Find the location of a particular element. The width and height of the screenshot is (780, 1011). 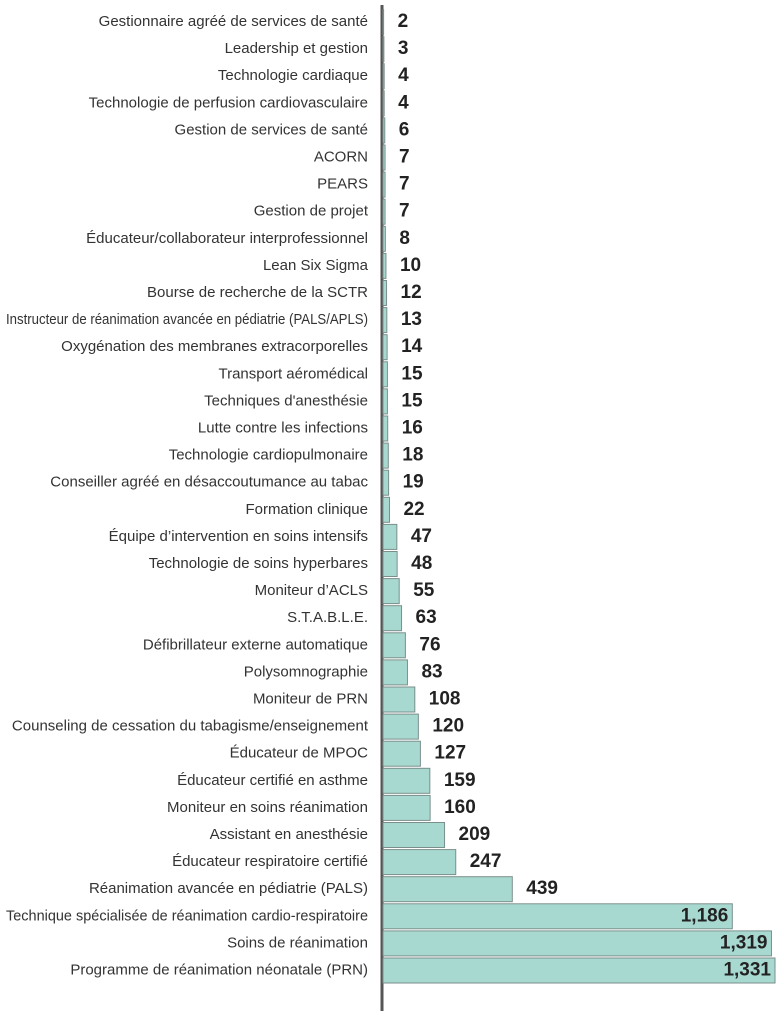

category-label: Assistant en anesthésie is located at coordinates (289, 834).